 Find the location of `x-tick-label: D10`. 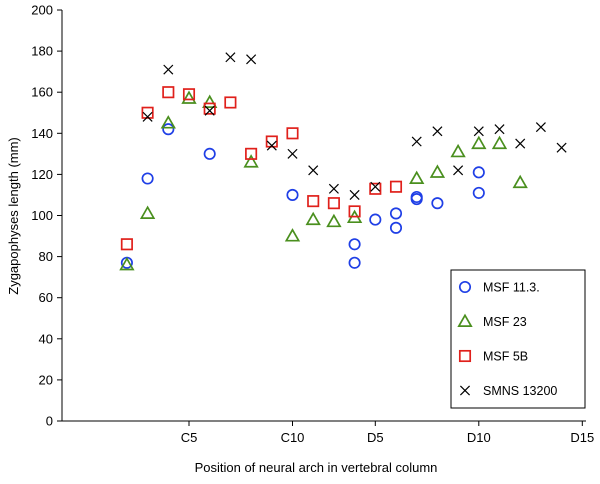

x-tick-label: D10 is located at coordinates (479, 437).